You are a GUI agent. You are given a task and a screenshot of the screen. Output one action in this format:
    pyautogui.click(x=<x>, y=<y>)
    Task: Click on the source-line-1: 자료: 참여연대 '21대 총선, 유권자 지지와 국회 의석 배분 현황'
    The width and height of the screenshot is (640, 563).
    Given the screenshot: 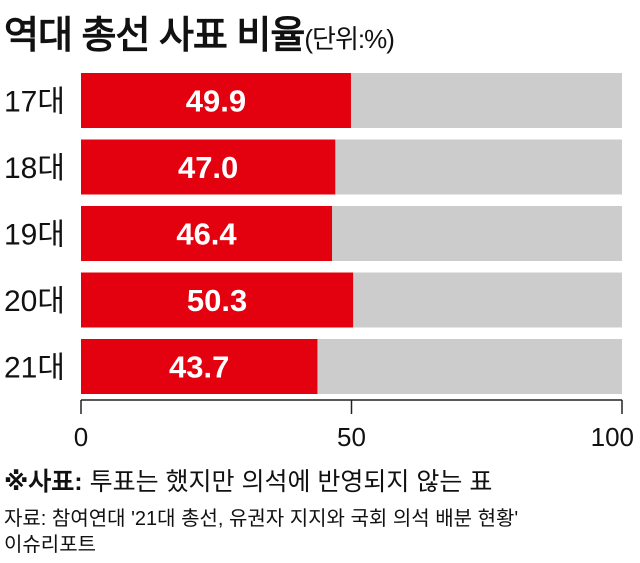 What is the action you would take?
    pyautogui.click(x=261, y=519)
    